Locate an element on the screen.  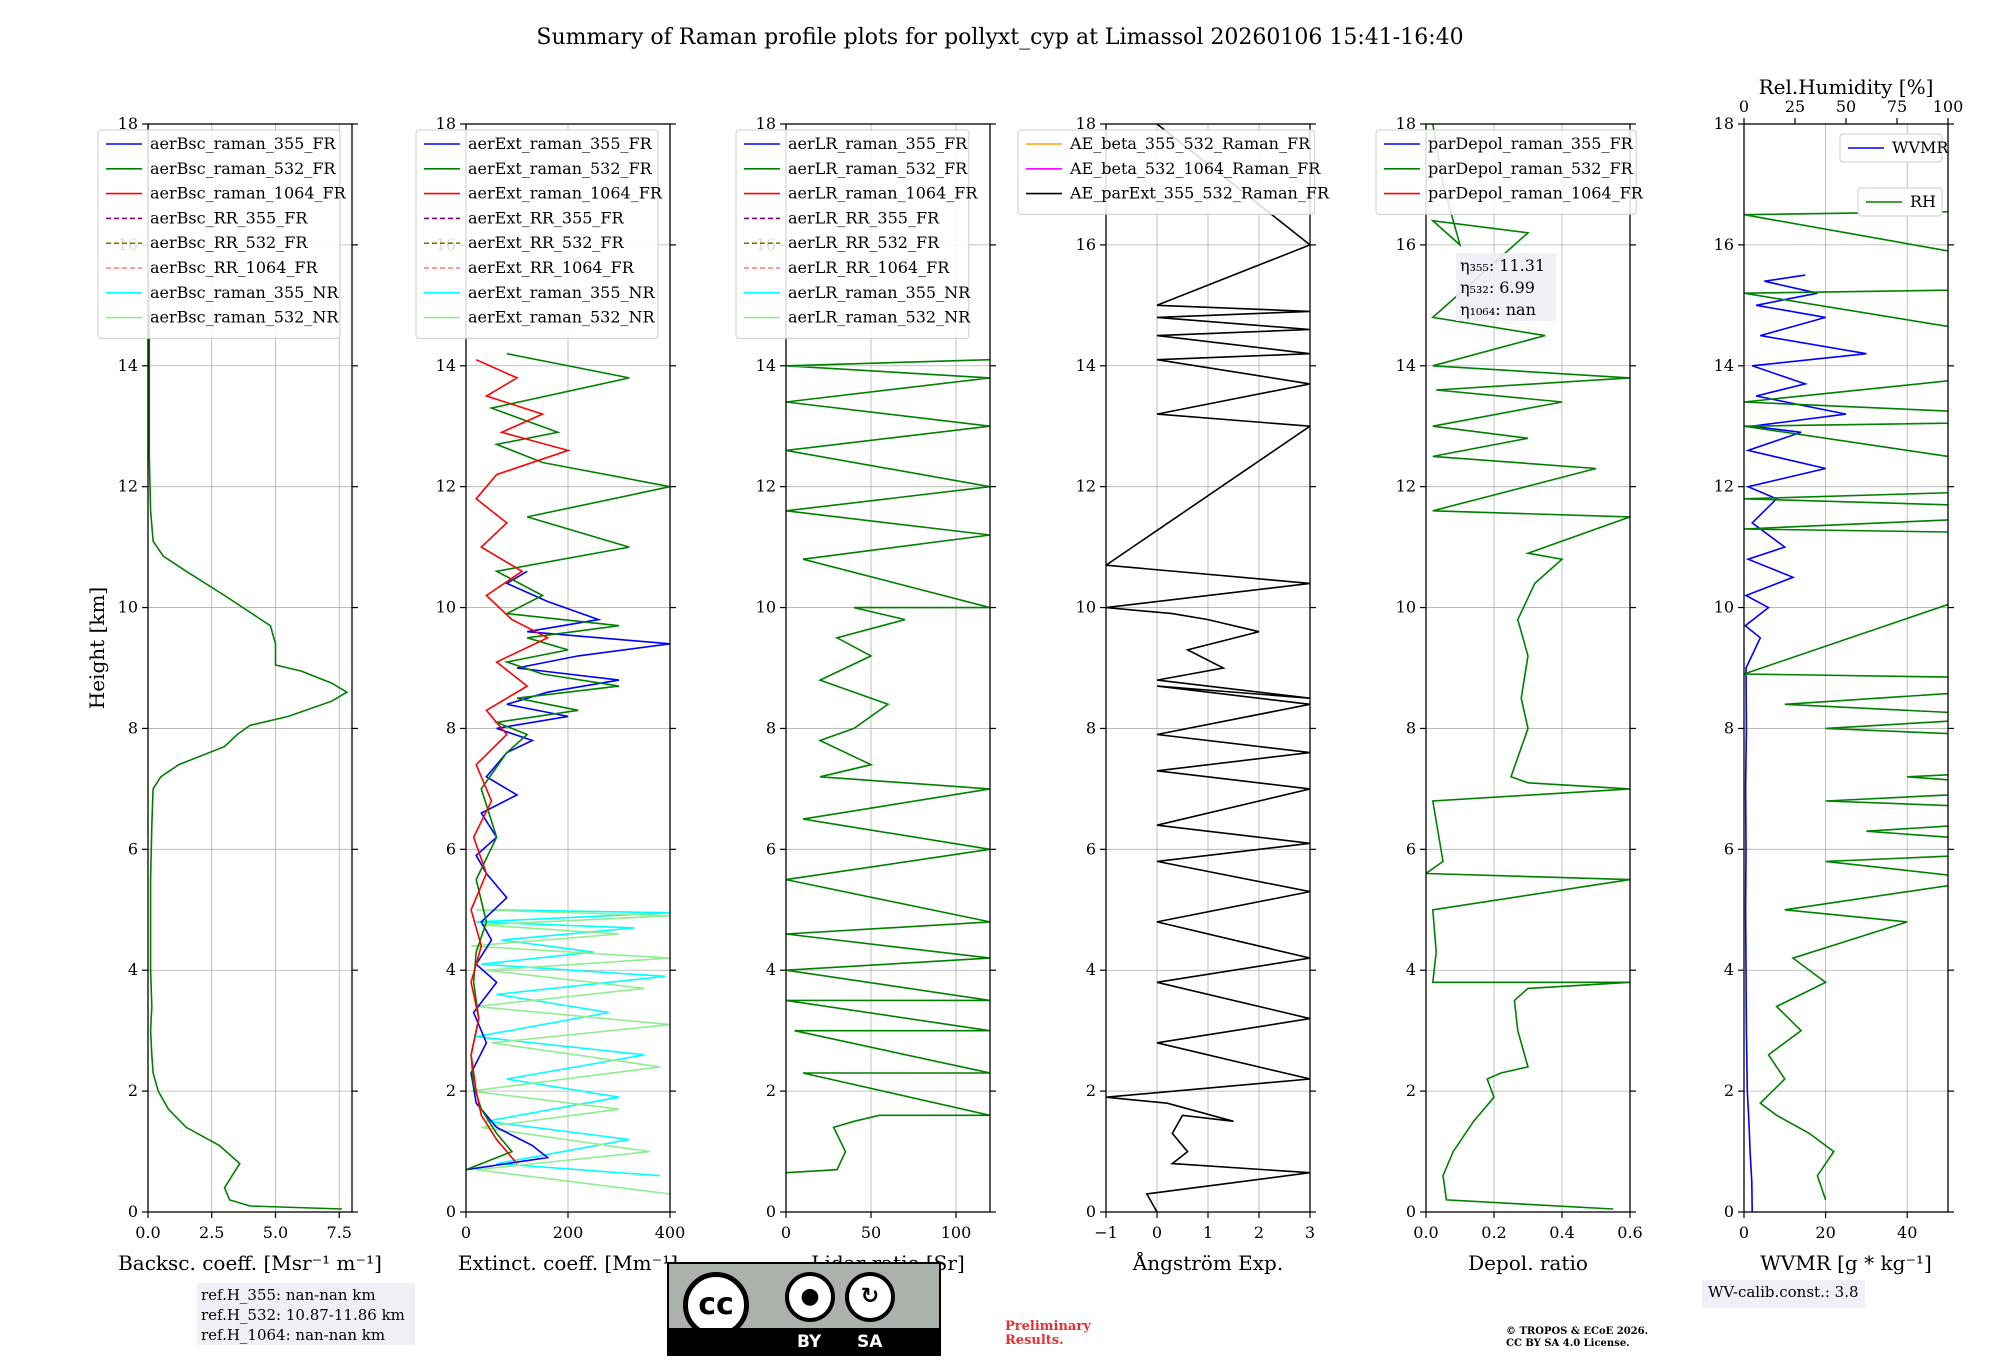
x-tick-label: 40 is located at coordinates (1907, 1232).